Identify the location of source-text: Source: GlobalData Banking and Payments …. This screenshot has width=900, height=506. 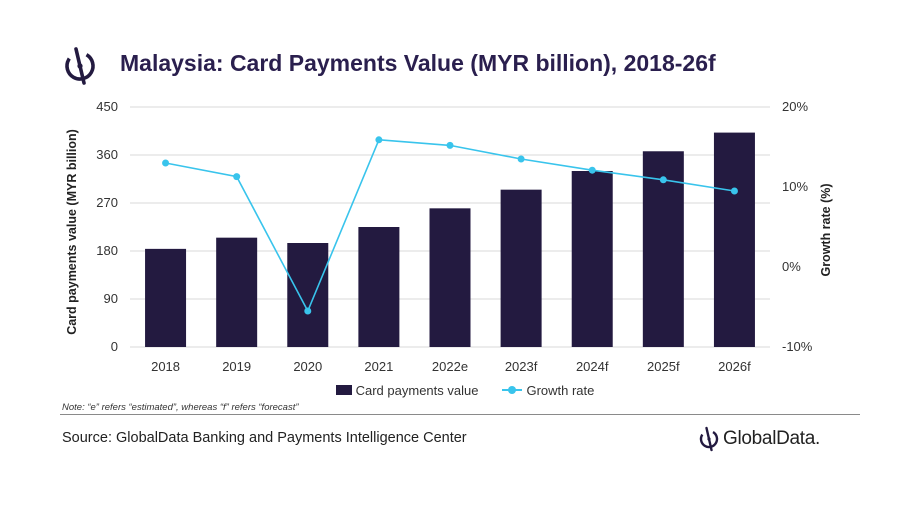
(264, 438).